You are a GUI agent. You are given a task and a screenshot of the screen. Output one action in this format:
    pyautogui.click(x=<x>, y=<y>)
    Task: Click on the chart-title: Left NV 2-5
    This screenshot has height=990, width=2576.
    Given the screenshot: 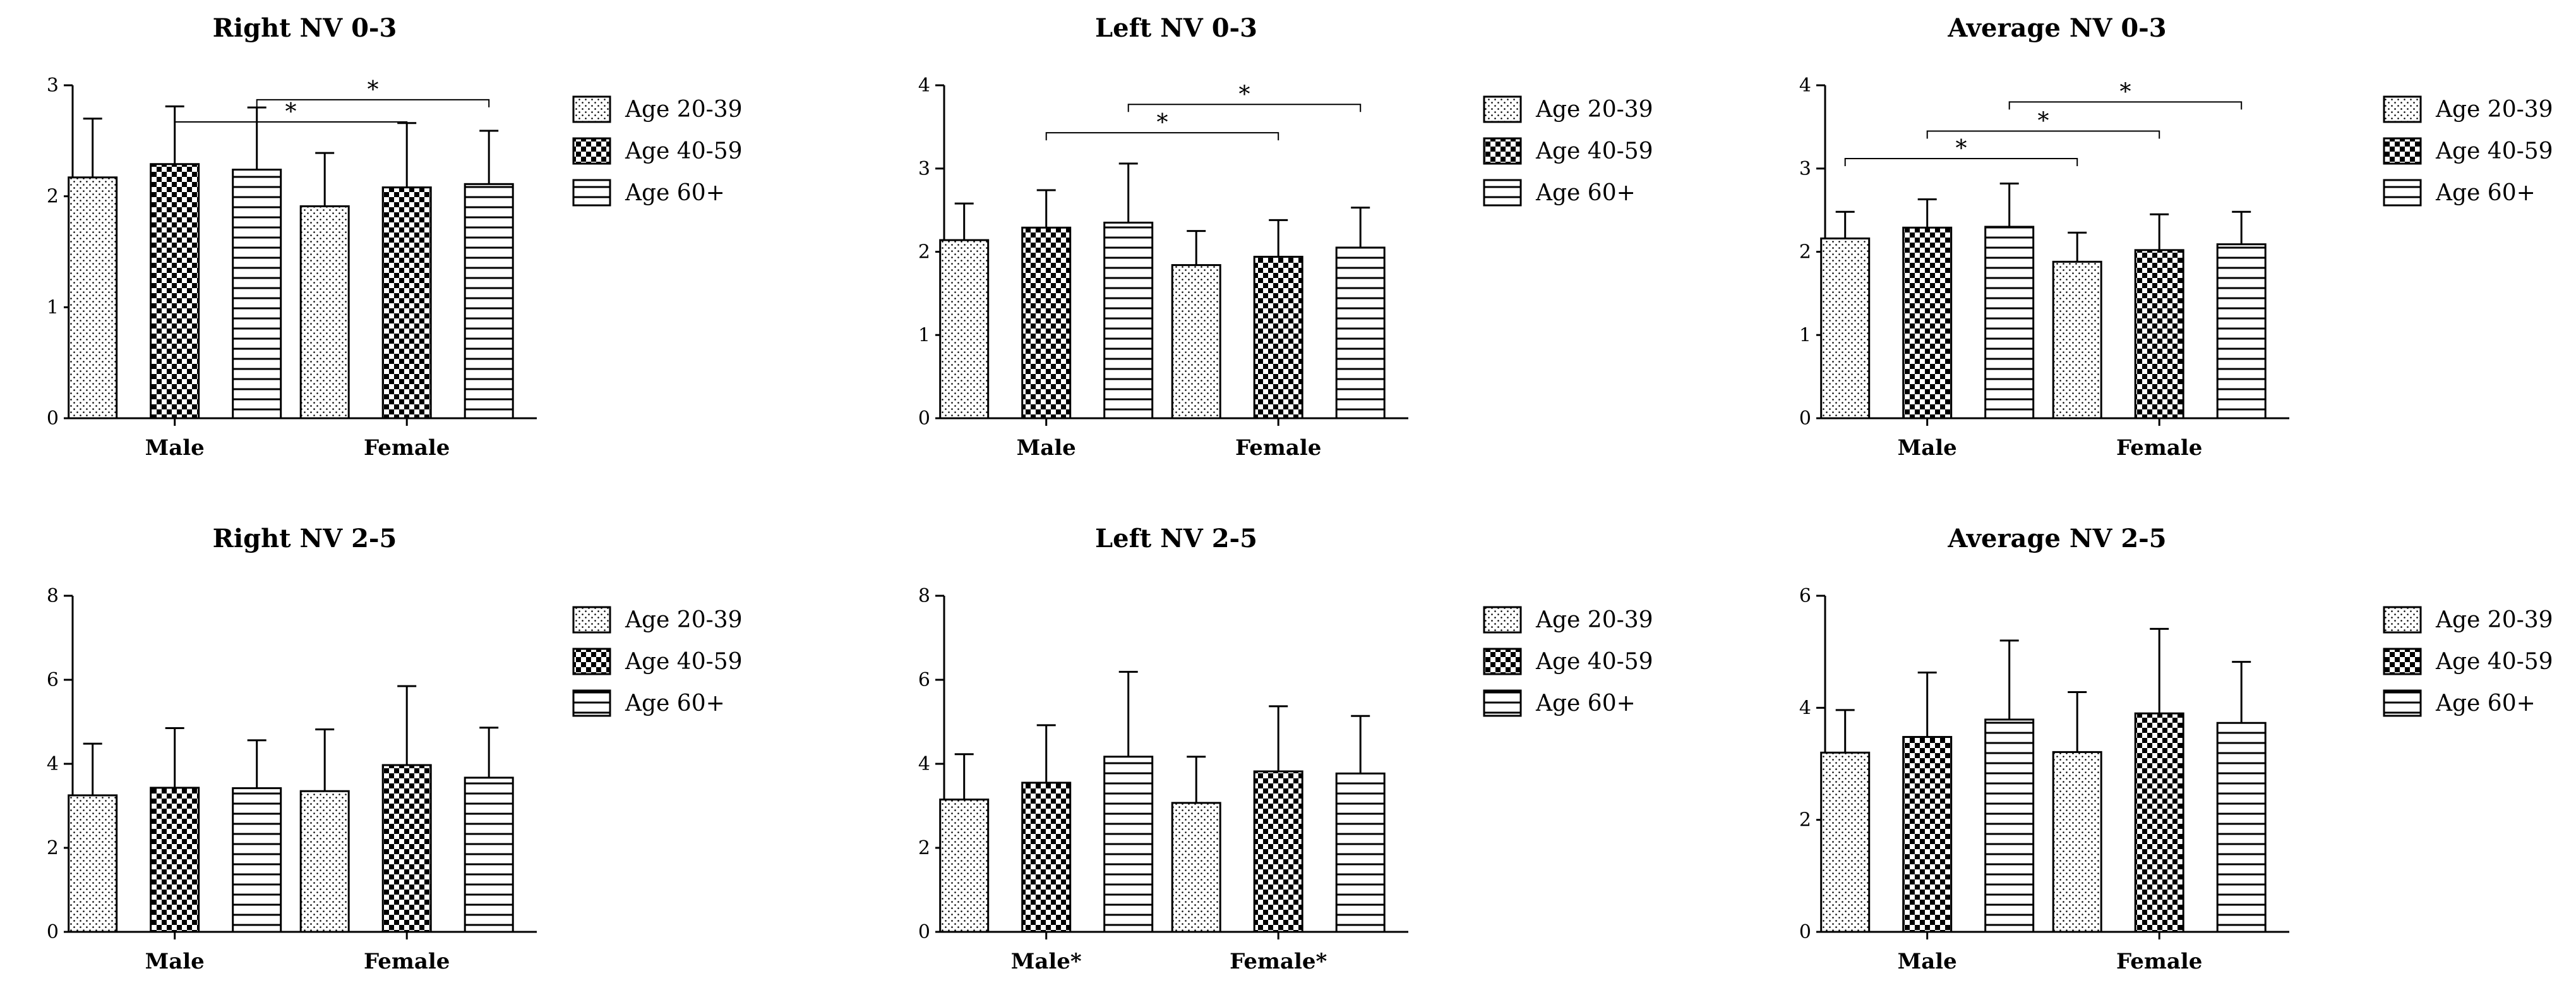 What is the action you would take?
    pyautogui.click(x=1176, y=538)
    